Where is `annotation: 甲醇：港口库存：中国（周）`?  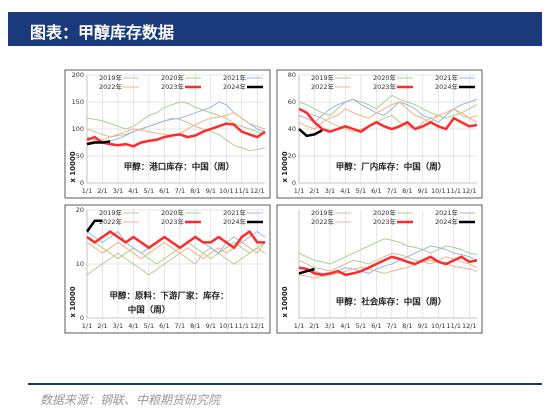
annotation: 甲醇：港口库存：中国（周） is located at coordinates (179, 167).